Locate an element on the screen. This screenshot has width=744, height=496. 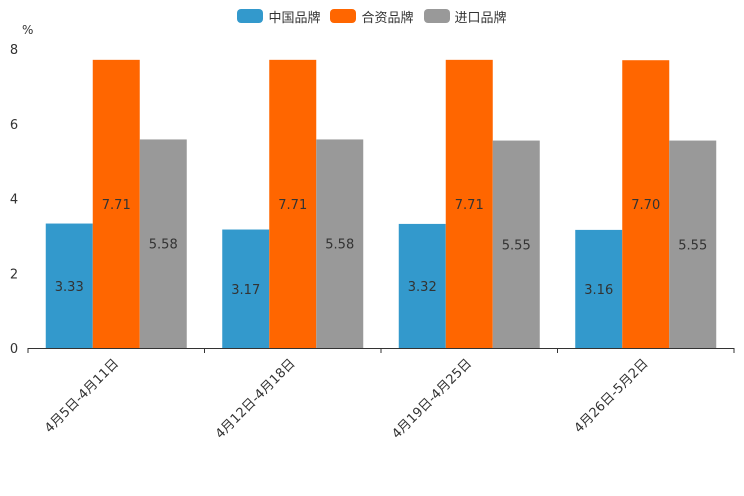
bar-value-label: 3.16 is located at coordinates (598, 290).